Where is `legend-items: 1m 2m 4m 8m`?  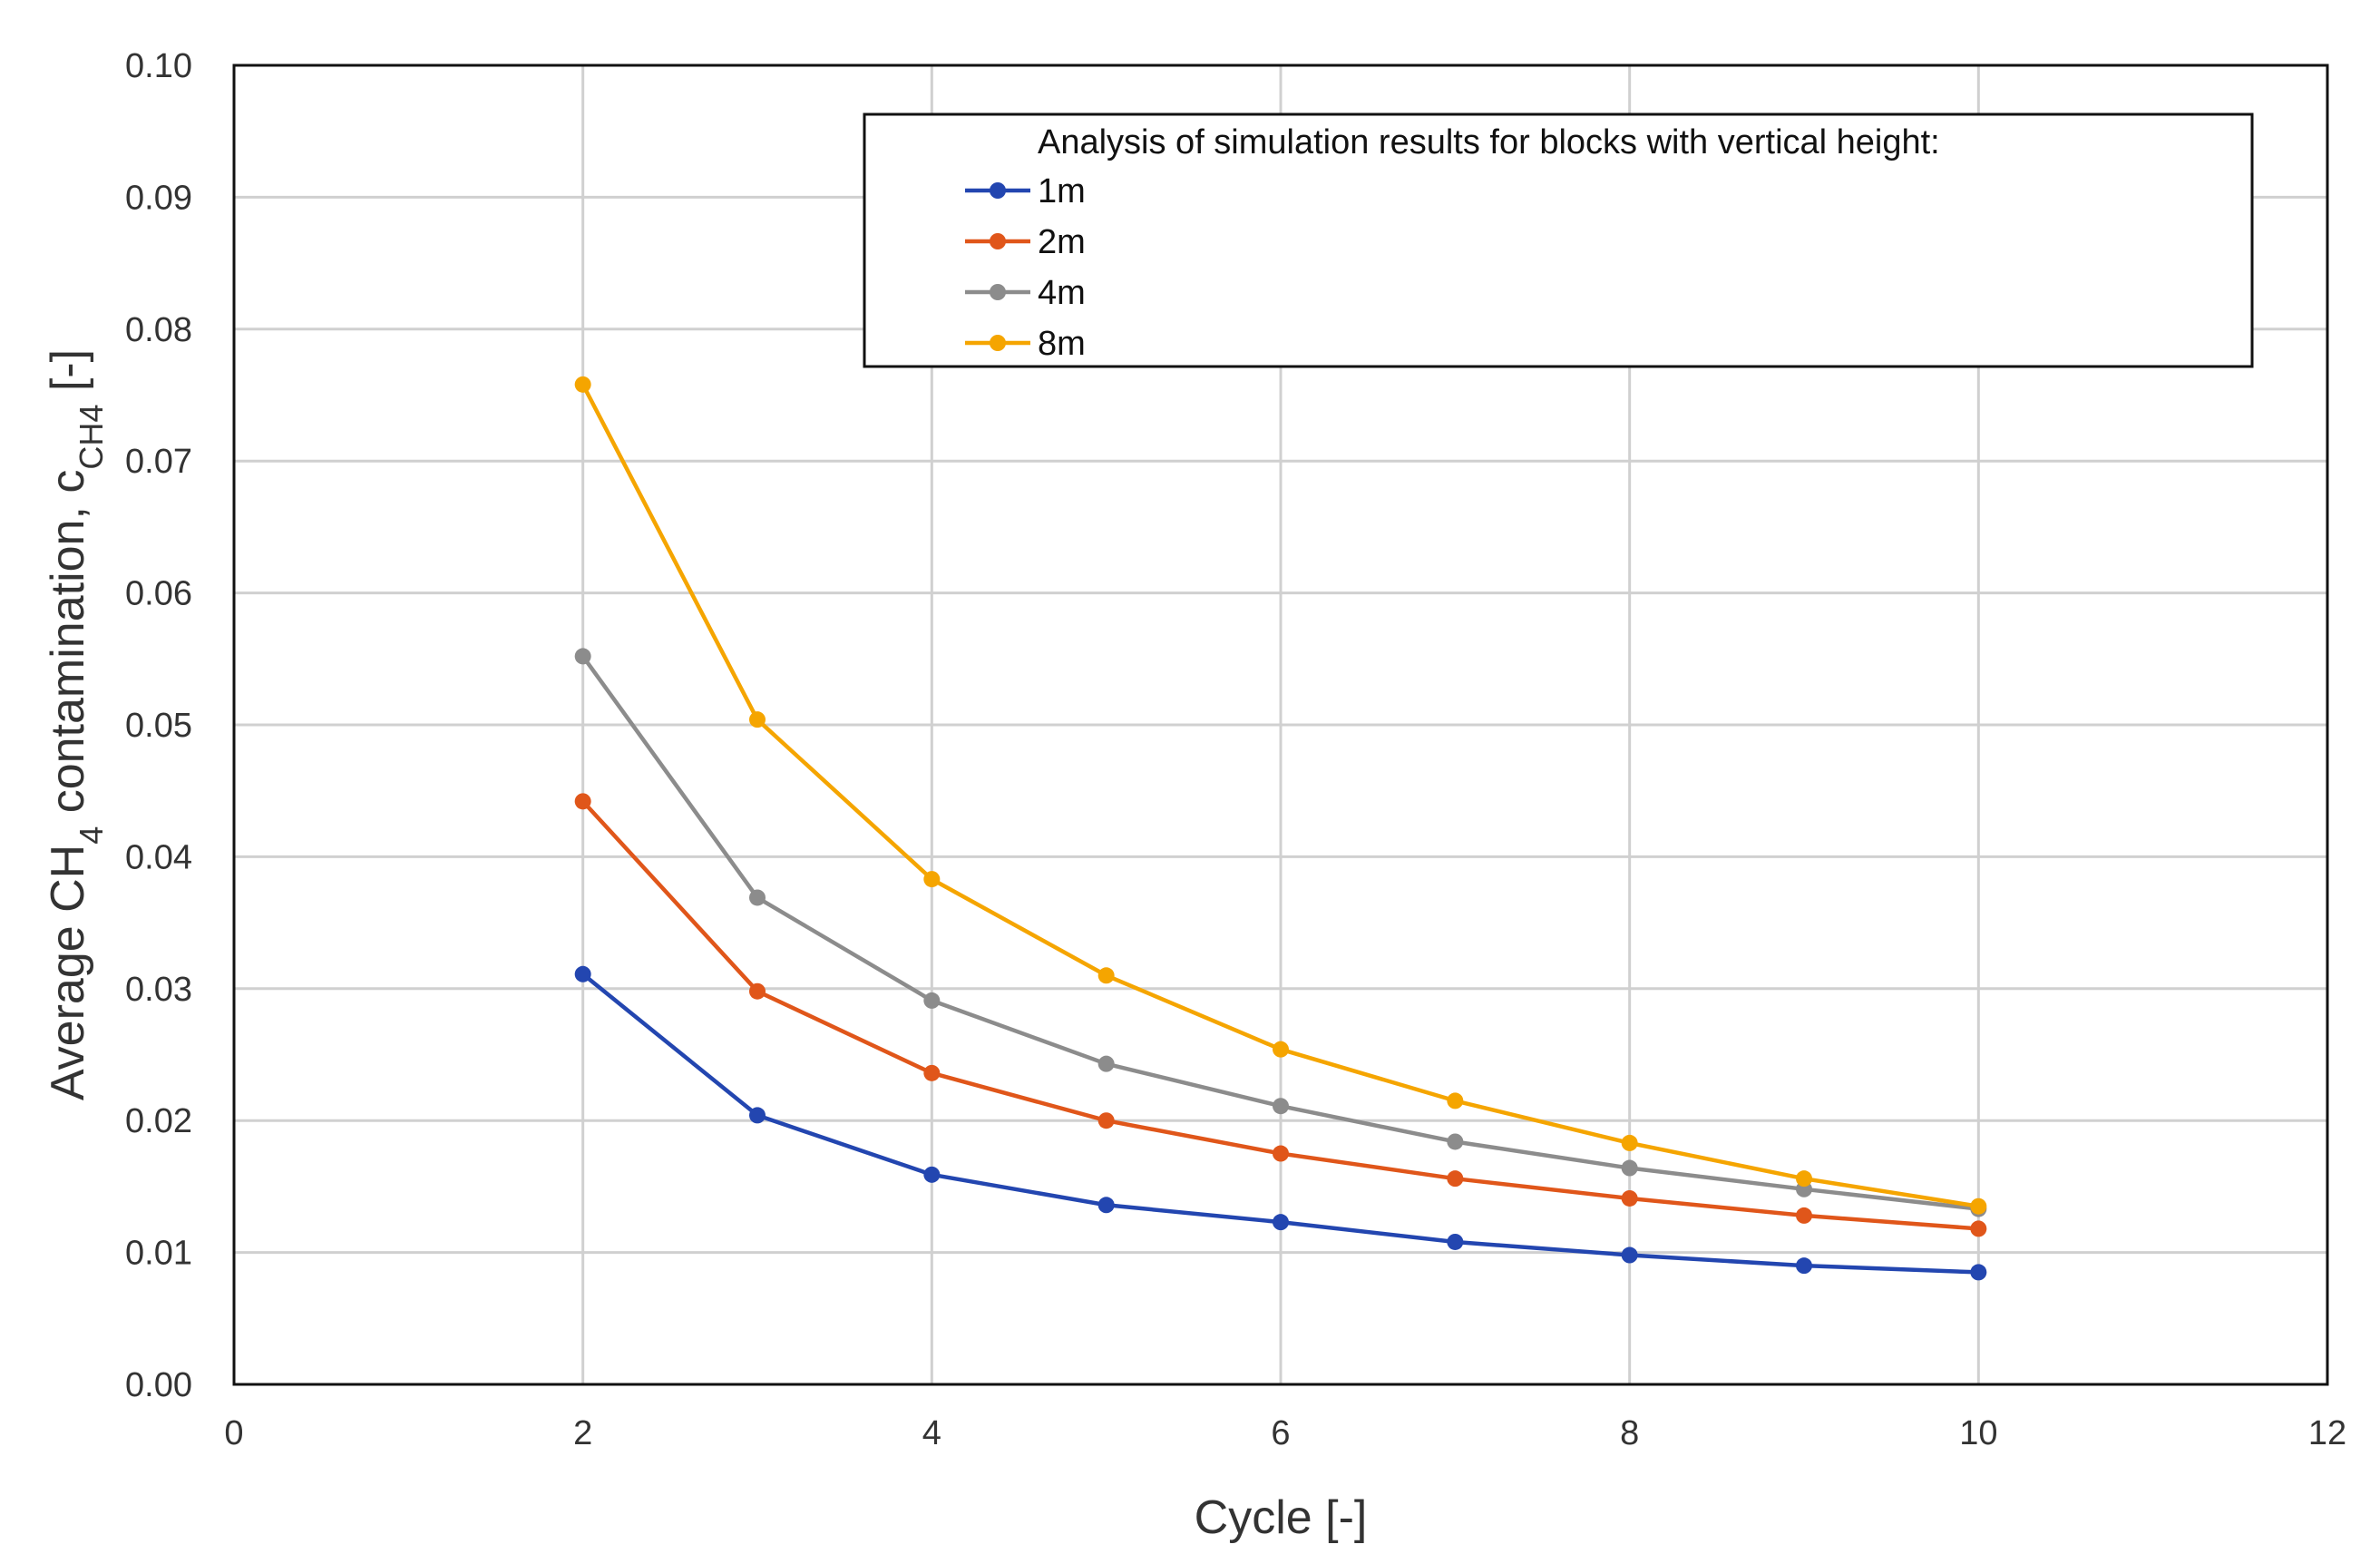 legend-items: 1m 2m 4m 8m is located at coordinates (1025, 267).